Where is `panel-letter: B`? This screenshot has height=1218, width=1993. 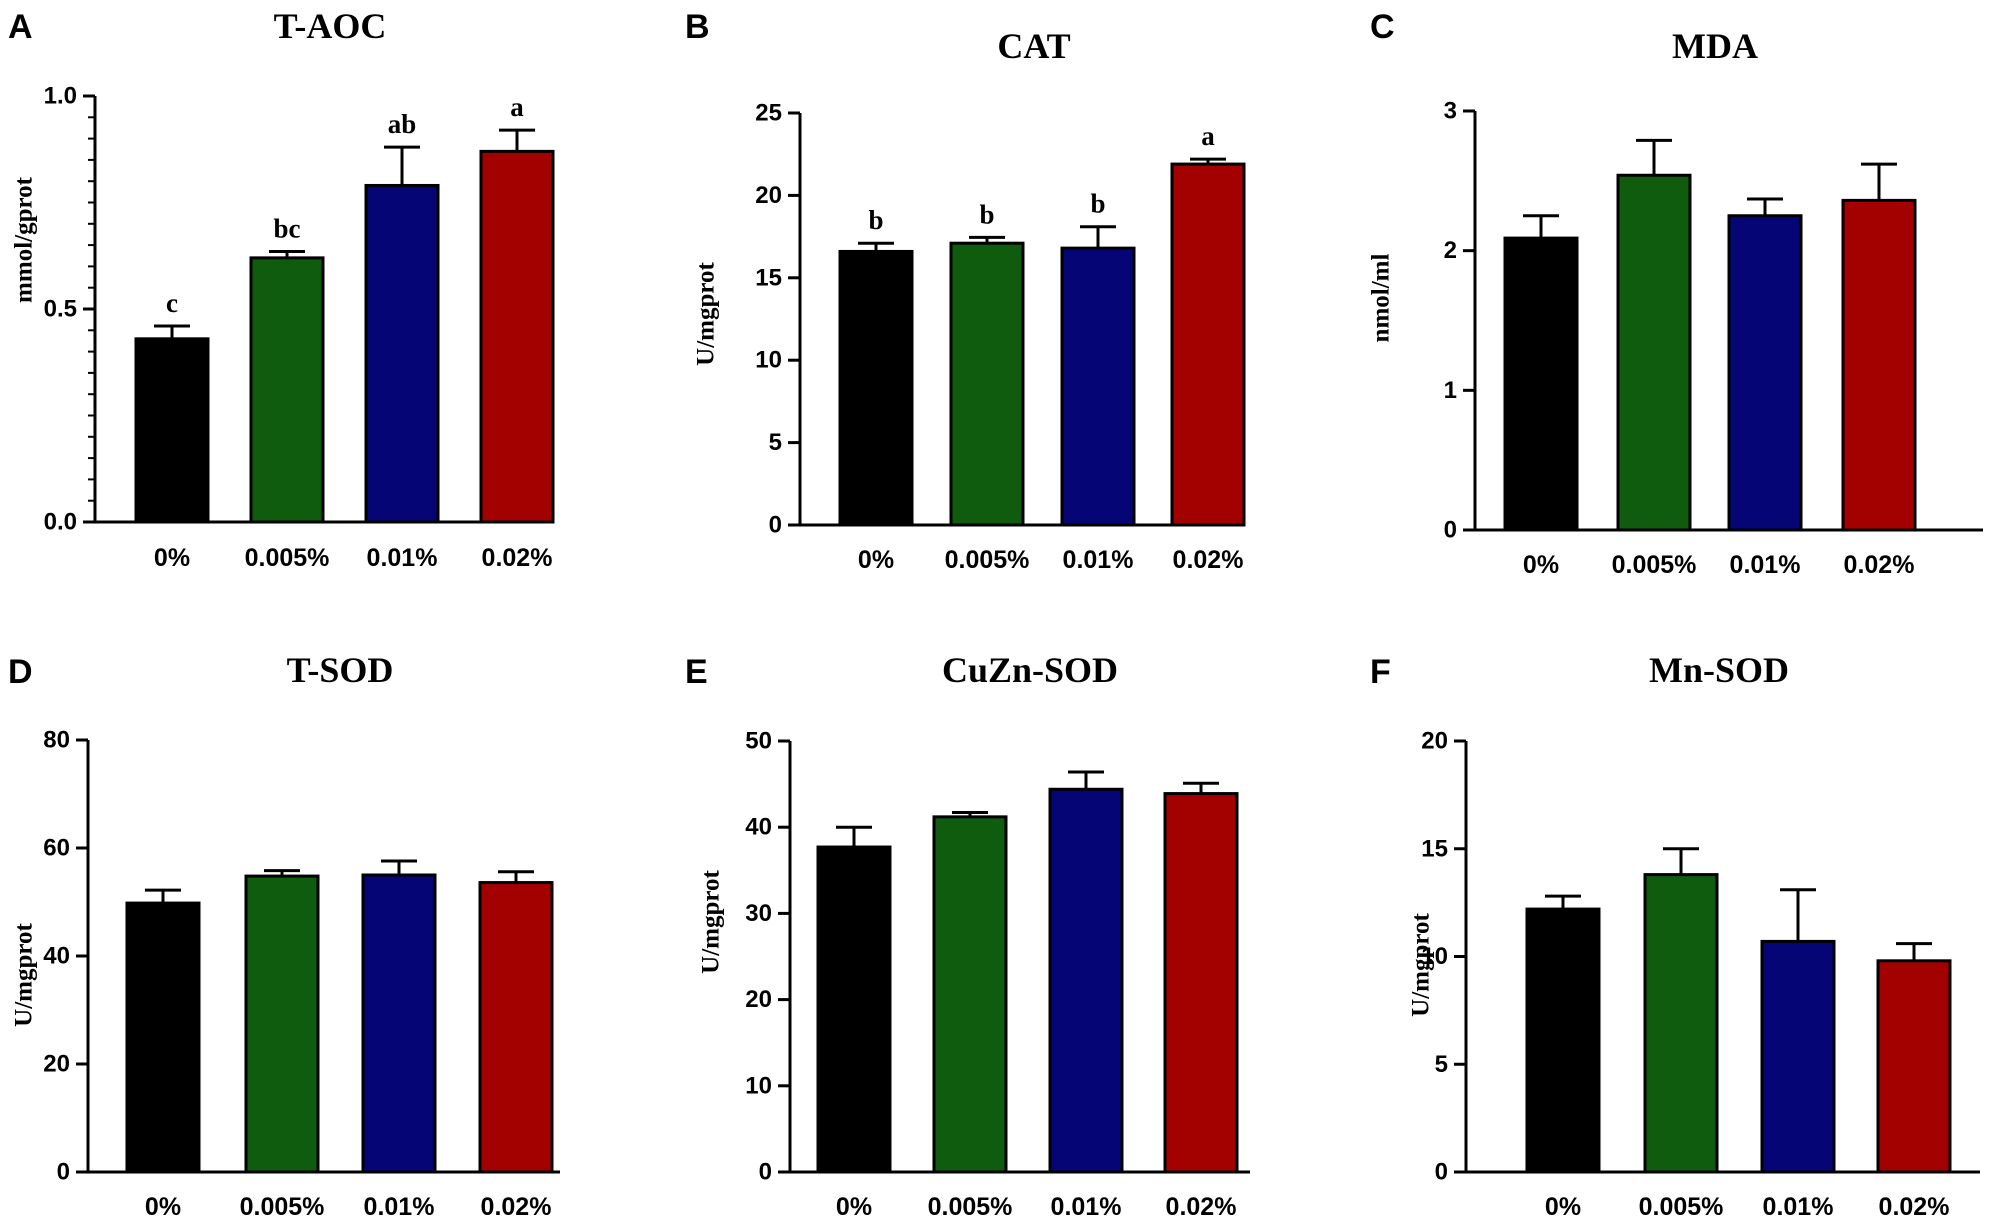 panel-letter: B is located at coordinates (697, 27).